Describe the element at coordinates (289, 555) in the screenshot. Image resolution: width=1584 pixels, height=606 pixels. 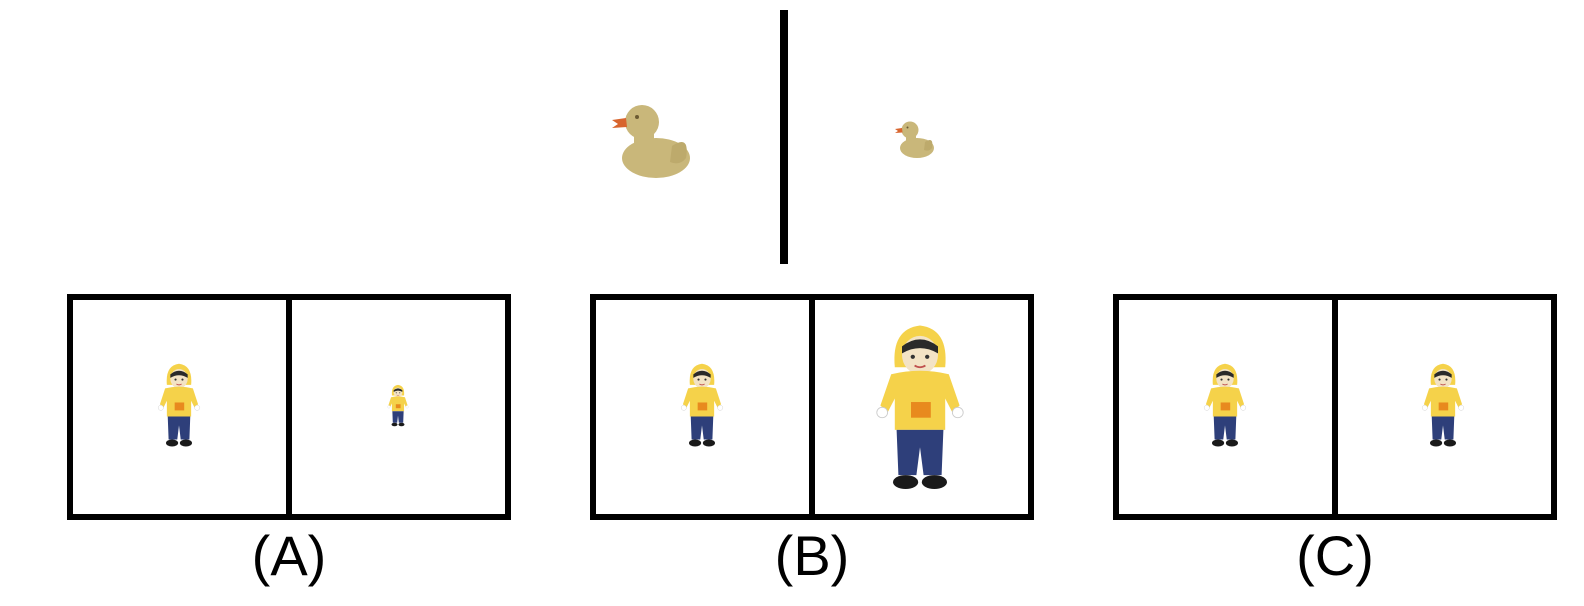
I see `option-label: (A)` at that location.